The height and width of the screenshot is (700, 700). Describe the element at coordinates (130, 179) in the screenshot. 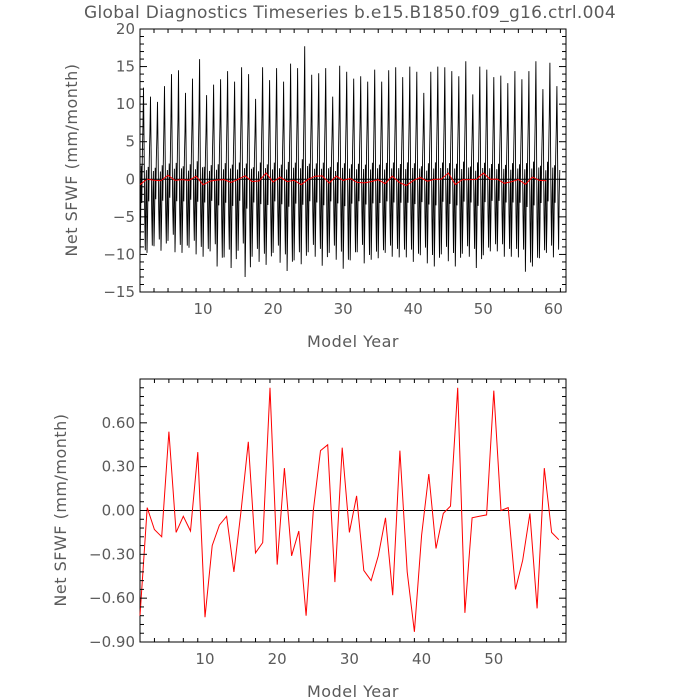

I see `y-tick-label: 0` at that location.